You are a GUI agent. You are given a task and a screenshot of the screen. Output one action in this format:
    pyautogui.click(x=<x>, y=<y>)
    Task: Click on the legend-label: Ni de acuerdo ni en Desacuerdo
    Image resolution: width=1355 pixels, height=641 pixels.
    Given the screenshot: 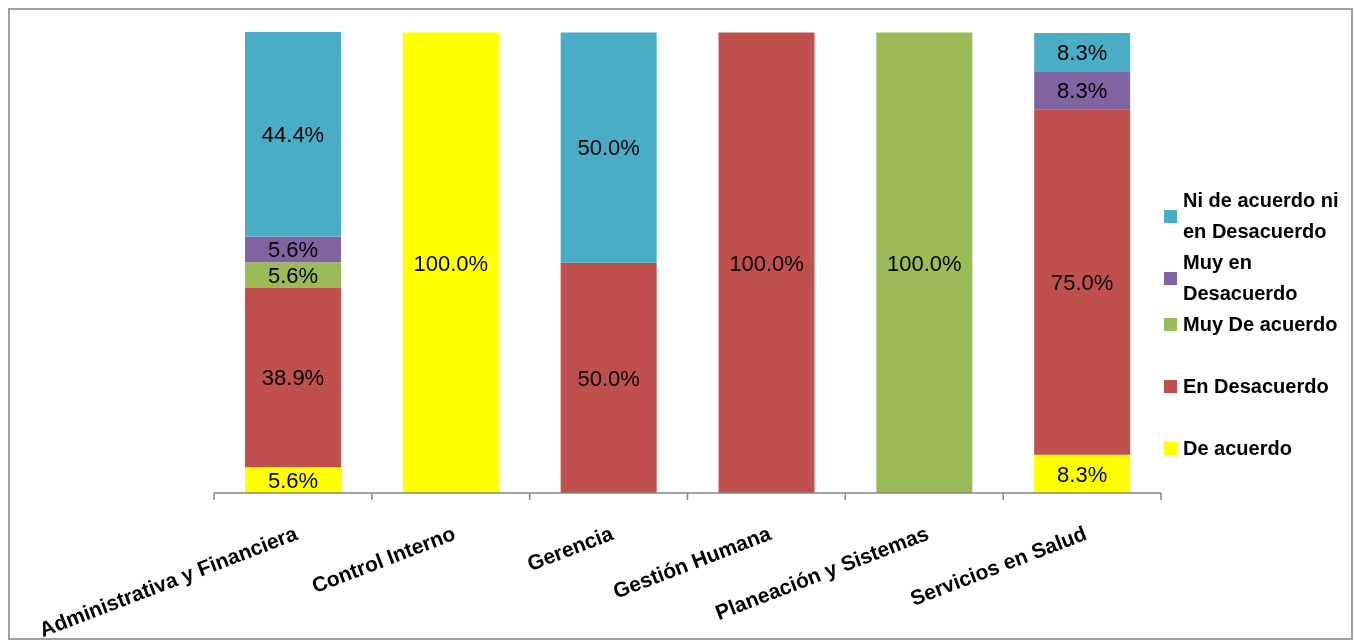 What is the action you would take?
    pyautogui.click(x=1261, y=216)
    